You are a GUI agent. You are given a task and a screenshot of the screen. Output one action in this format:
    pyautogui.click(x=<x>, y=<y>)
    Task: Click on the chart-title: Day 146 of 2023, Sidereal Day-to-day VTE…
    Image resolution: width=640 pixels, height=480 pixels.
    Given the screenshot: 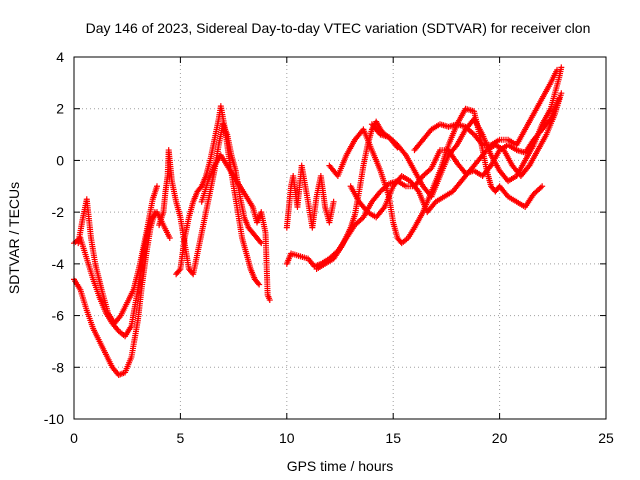 What is the action you would take?
    pyautogui.click(x=338, y=28)
    